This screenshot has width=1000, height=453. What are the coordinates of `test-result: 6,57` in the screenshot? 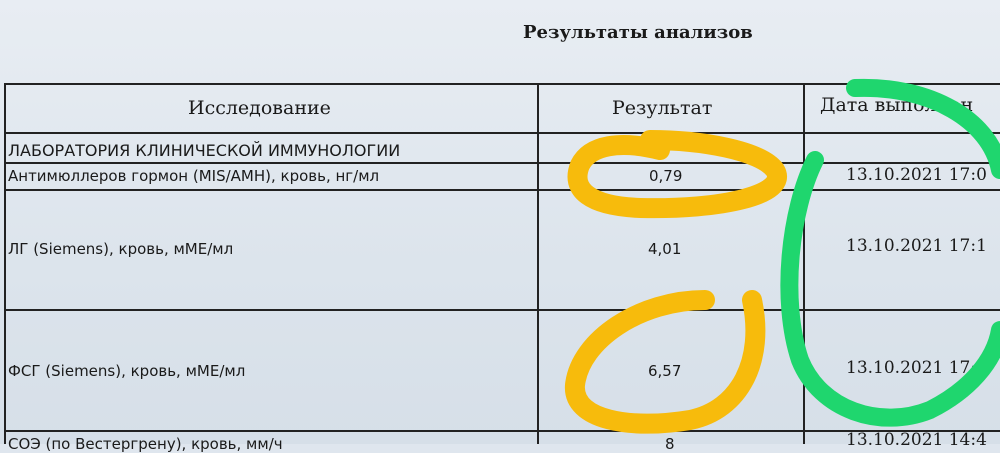 It's located at (665, 371).